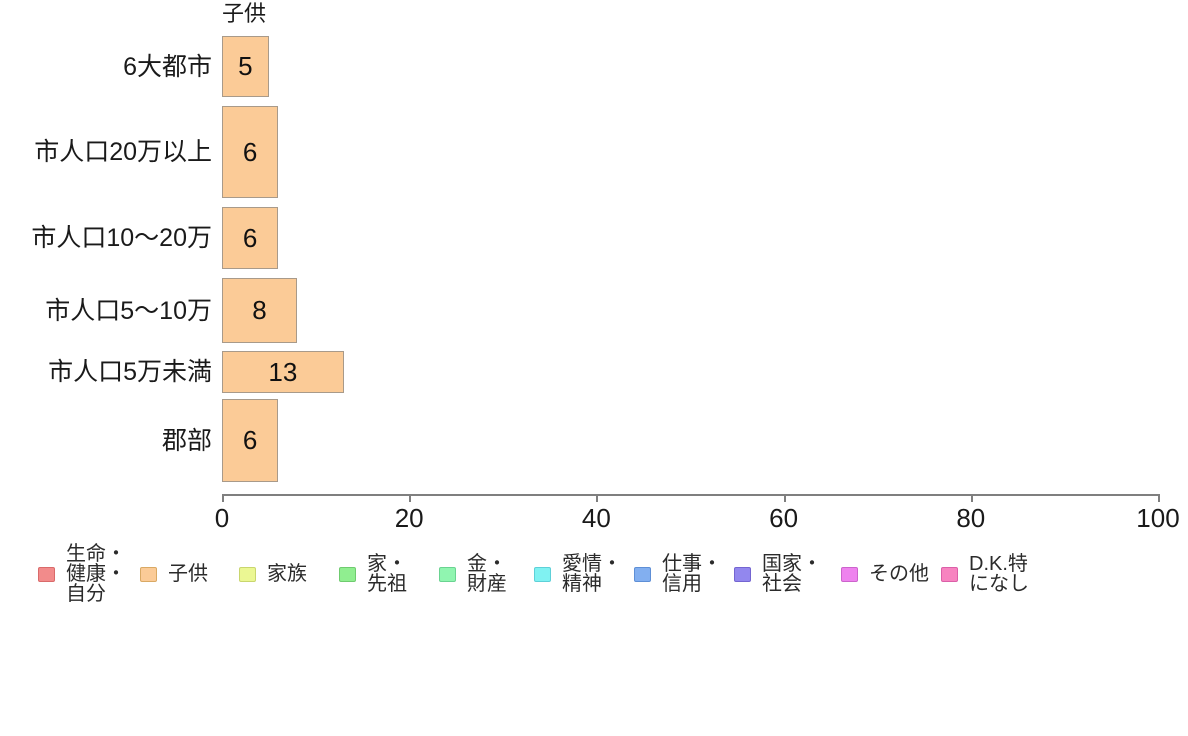 The image size is (1188, 736). I want to click on x-axis-tick-label: 20, so click(409, 518).